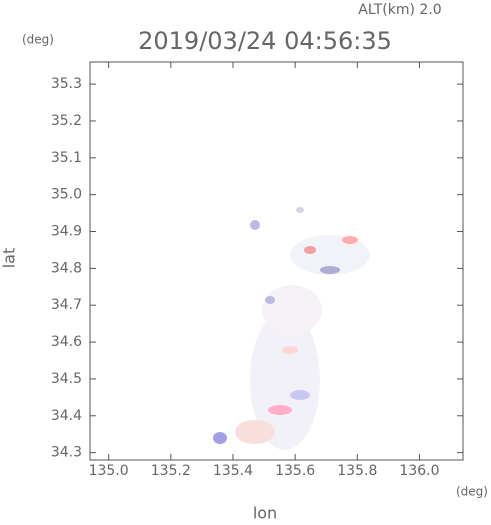 This screenshot has width=491, height=525. What do you see at coordinates (265, 41) in the screenshot?
I see `chart-title: 2019/03/24 04:56:35` at bounding box center [265, 41].